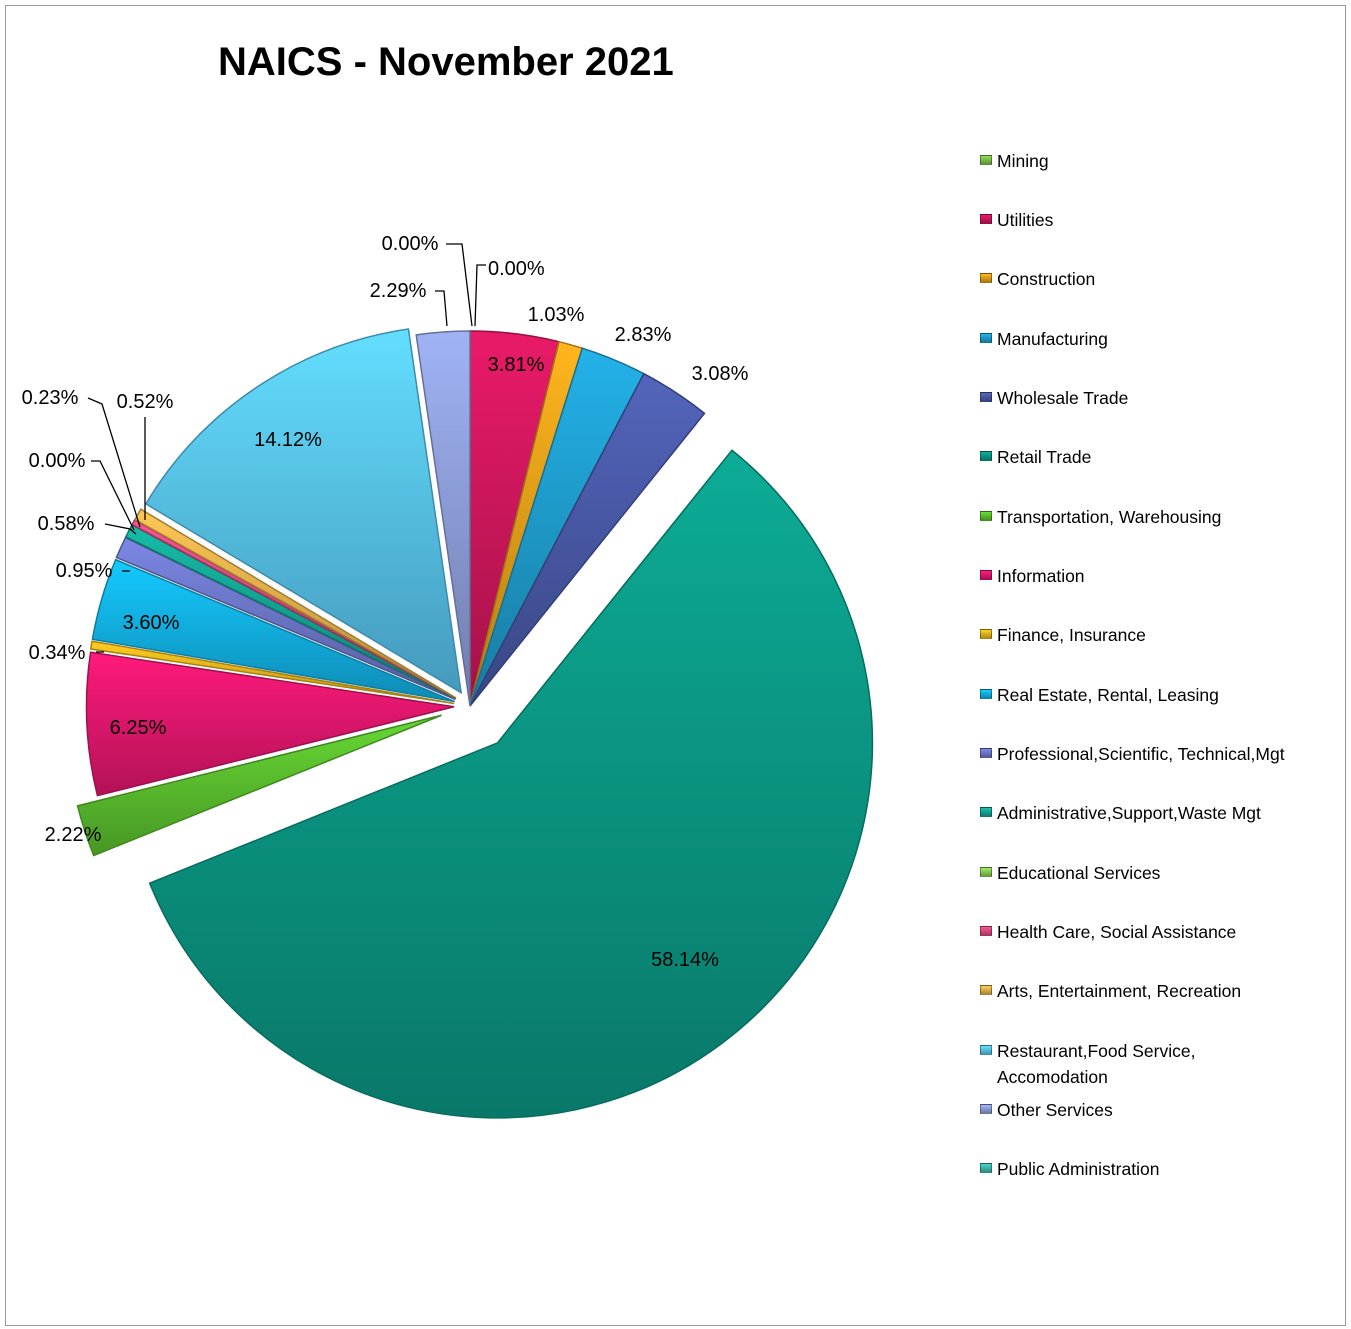 This screenshot has height=1329, width=1351. Describe the element at coordinates (1055, 1110) in the screenshot. I see `legend-label: Other Services` at that location.